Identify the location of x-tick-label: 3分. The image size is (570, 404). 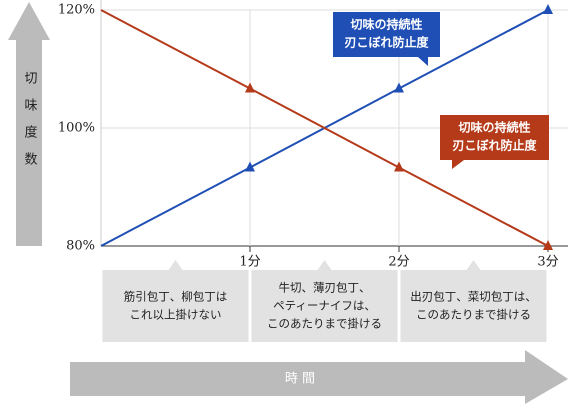
(547, 262).